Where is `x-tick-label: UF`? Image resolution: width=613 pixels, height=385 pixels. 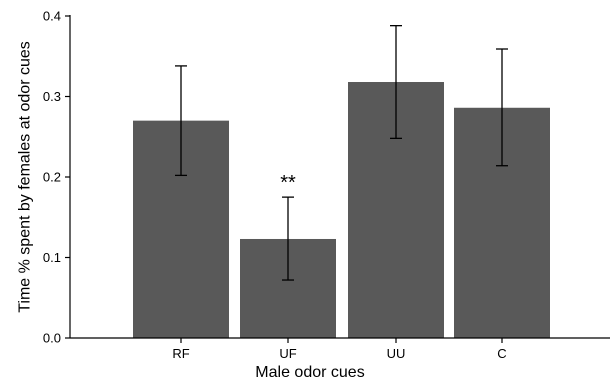 x-tick-label: UF is located at coordinates (287, 353).